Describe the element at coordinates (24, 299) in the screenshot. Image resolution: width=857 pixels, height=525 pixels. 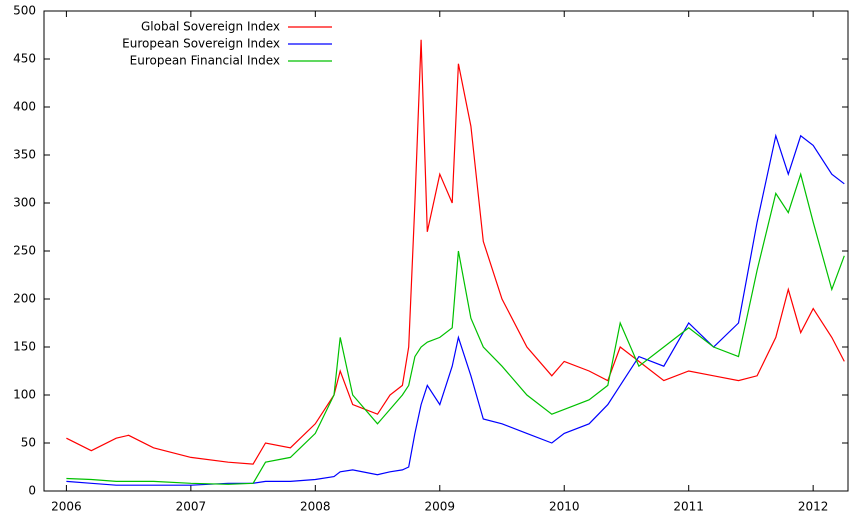
I see `y-tick-label: 200` at that location.